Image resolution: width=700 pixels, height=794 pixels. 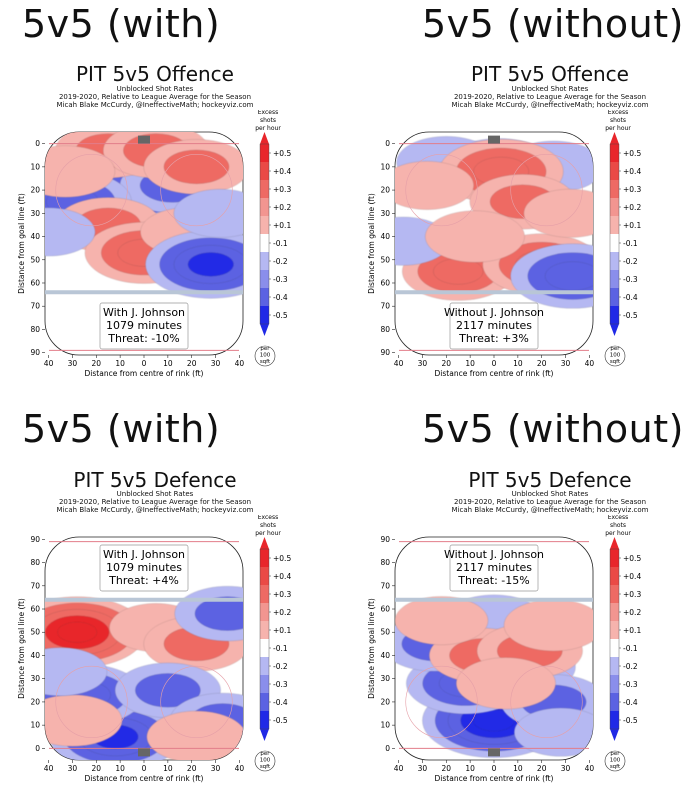 I want to click on colorbar-label: -0.2, so click(x=280, y=261).